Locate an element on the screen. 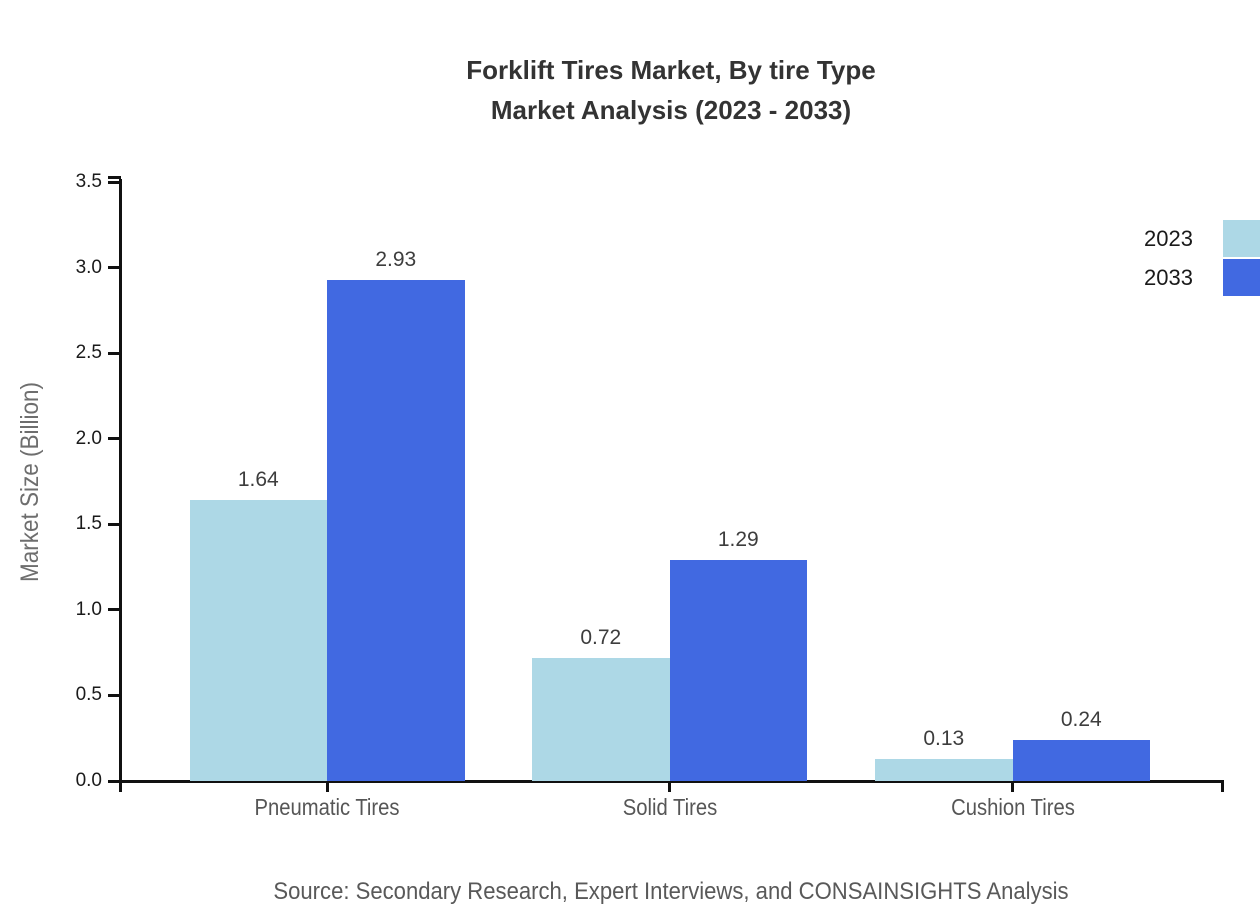 The image size is (1260, 920). bar-value-label: 1.29 is located at coordinates (738, 540).